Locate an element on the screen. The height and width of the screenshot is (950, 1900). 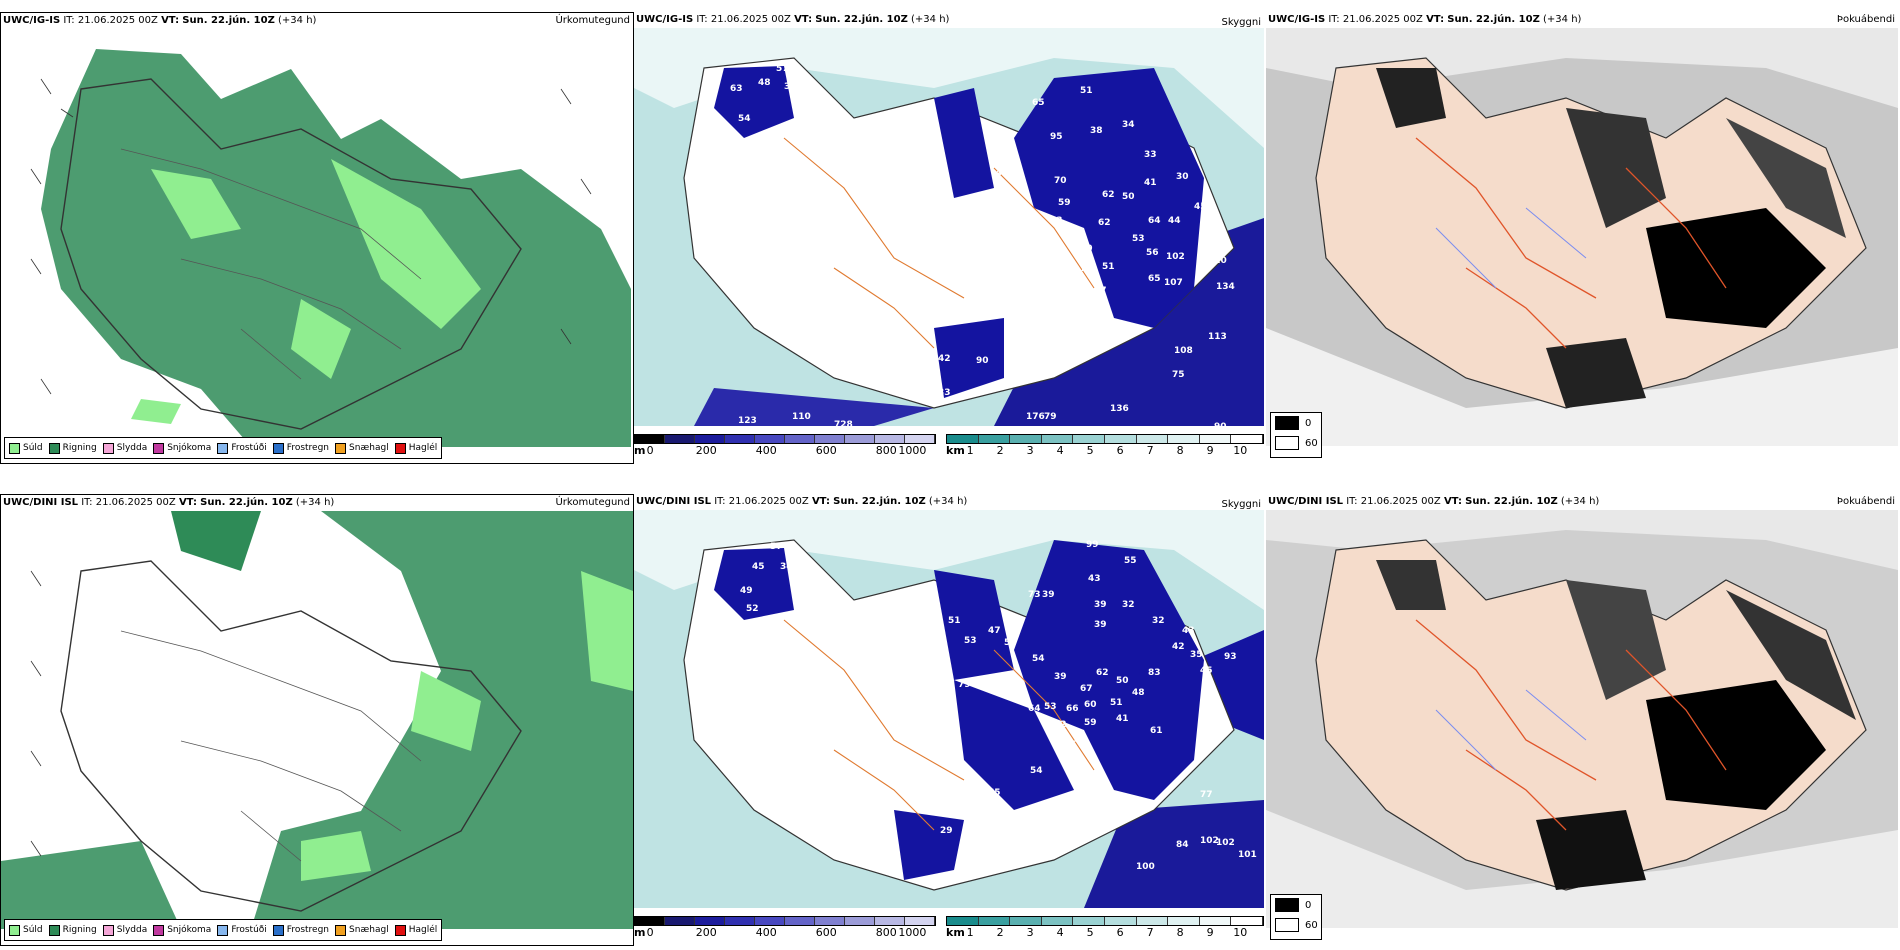
vis-number: 110 is located at coordinates (801, 417).